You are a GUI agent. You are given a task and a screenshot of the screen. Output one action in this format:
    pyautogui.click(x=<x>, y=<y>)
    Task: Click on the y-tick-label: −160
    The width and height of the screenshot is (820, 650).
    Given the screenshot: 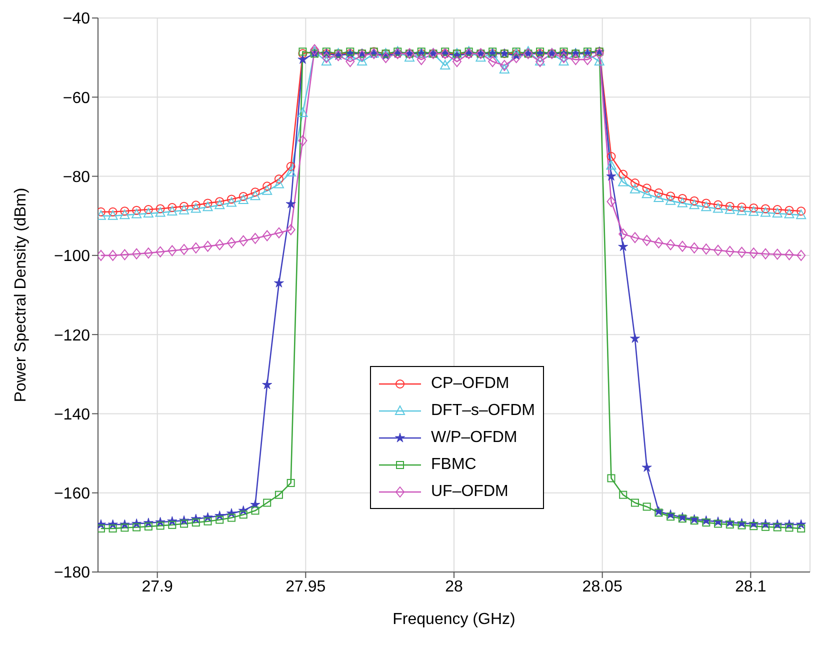 What is the action you would take?
    pyautogui.click(x=72, y=494)
    